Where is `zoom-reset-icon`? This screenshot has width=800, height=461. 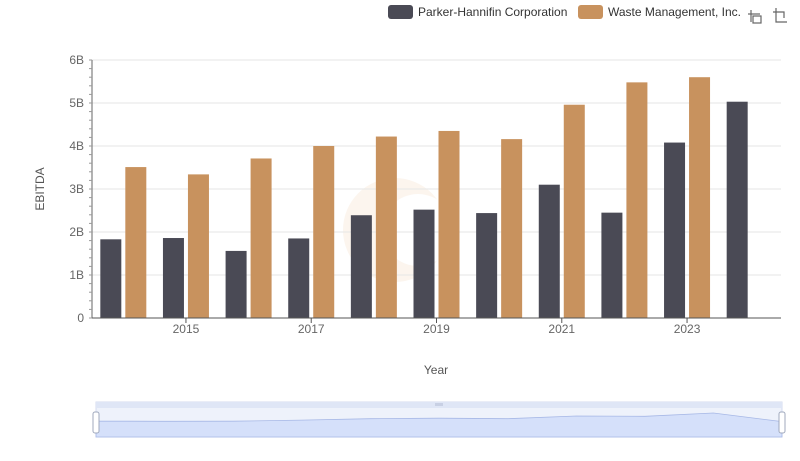 zoom-reset-icon is located at coordinates (780, 15).